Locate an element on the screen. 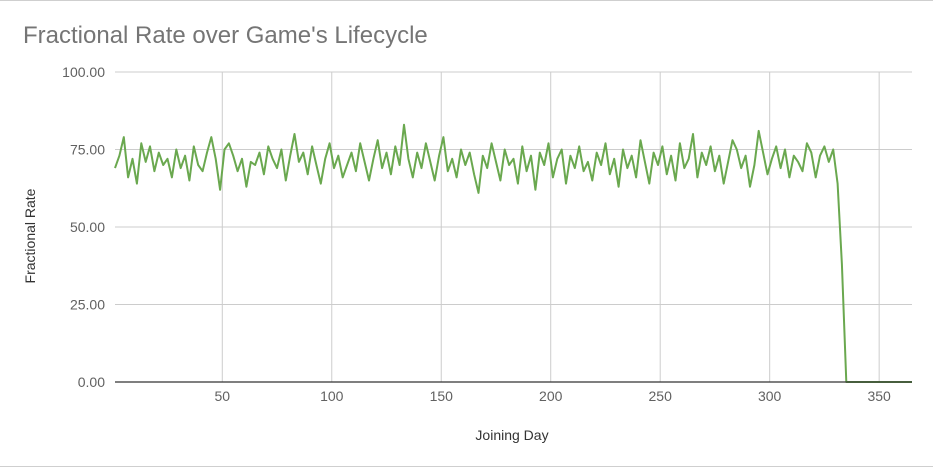 The width and height of the screenshot is (933, 467). y-tick-label: 25.00 is located at coordinates (87, 305).